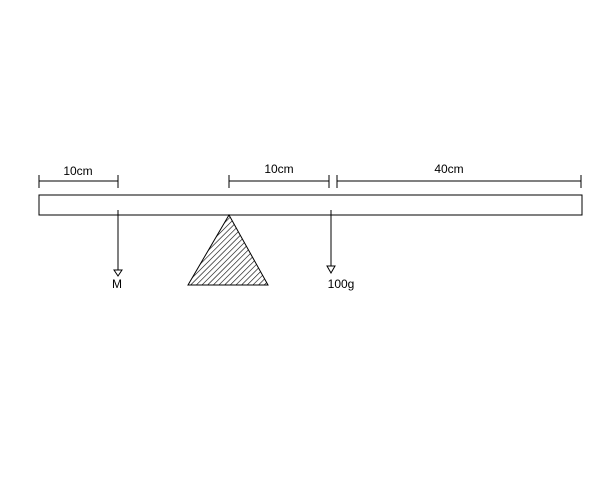 This screenshot has width=603, height=479. I want to click on right-mass-label: 100g, so click(341, 284).